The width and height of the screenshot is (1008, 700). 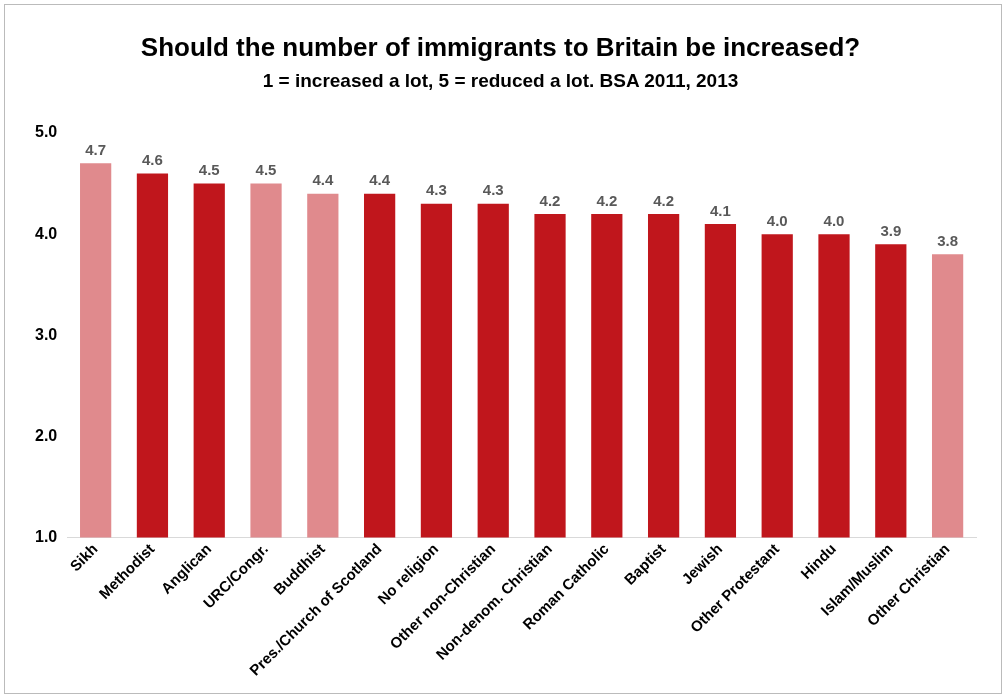 What do you see at coordinates (46, 132) in the screenshot?
I see `y-tick-label: 5.0` at bounding box center [46, 132].